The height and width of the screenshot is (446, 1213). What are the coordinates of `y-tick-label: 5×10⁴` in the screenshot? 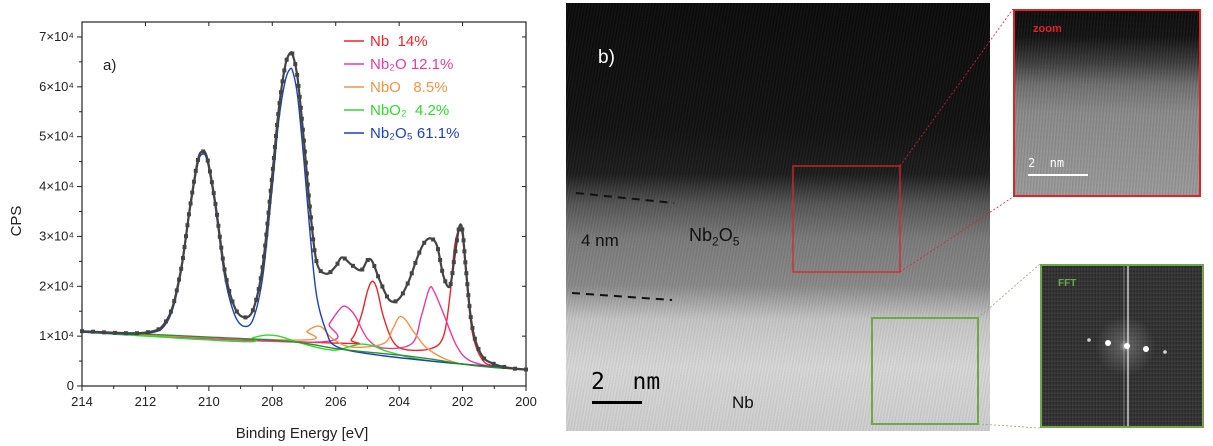 It's located at (56, 136).